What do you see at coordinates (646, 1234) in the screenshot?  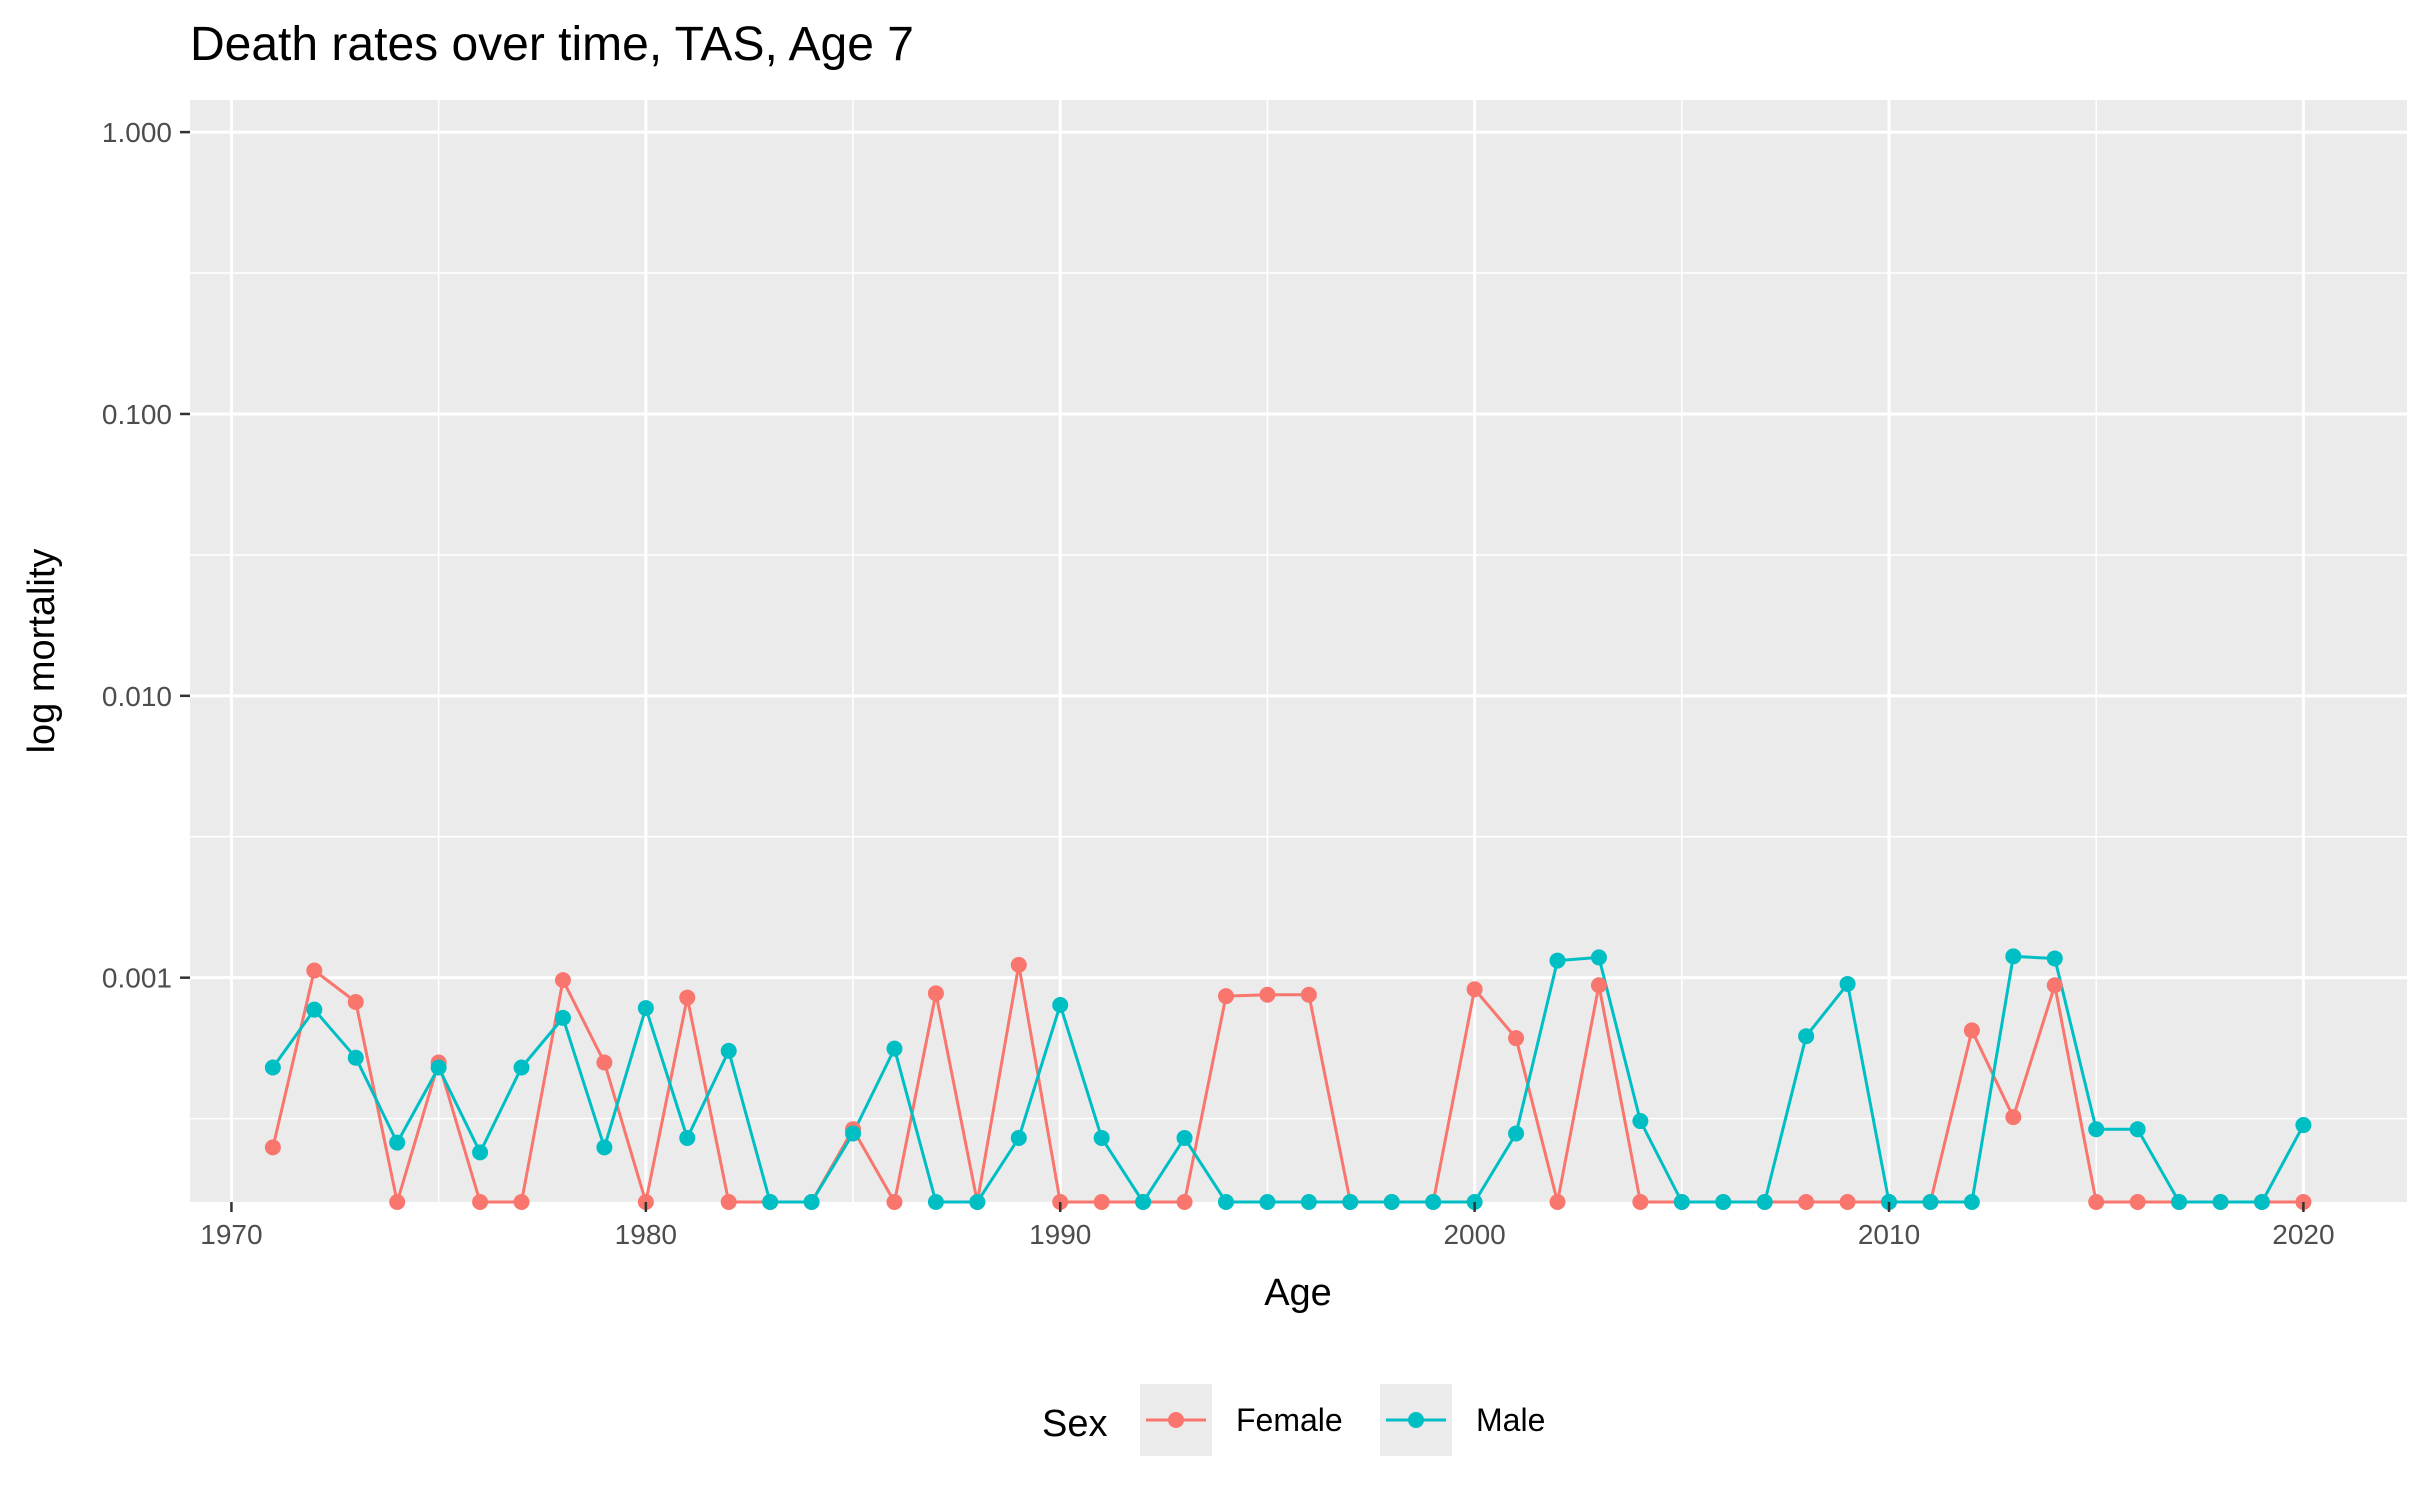 I see `x-tick-label: 1980` at bounding box center [646, 1234].